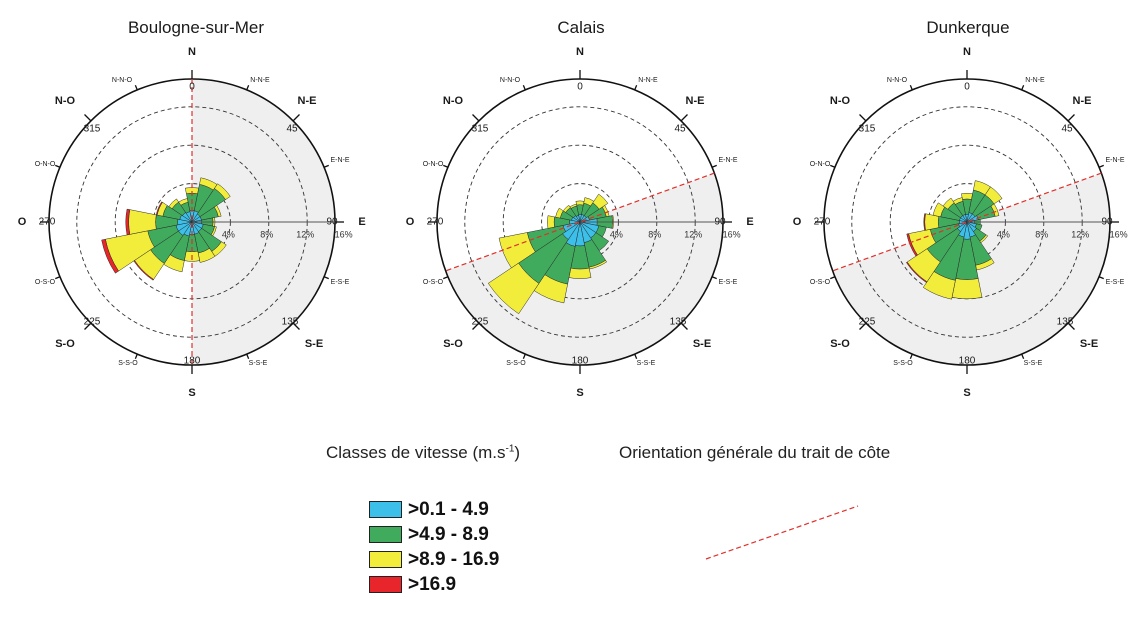  Describe the element at coordinates (454, 559) in the screenshot. I see `legend-label: >8.9 - 16.9` at that location.